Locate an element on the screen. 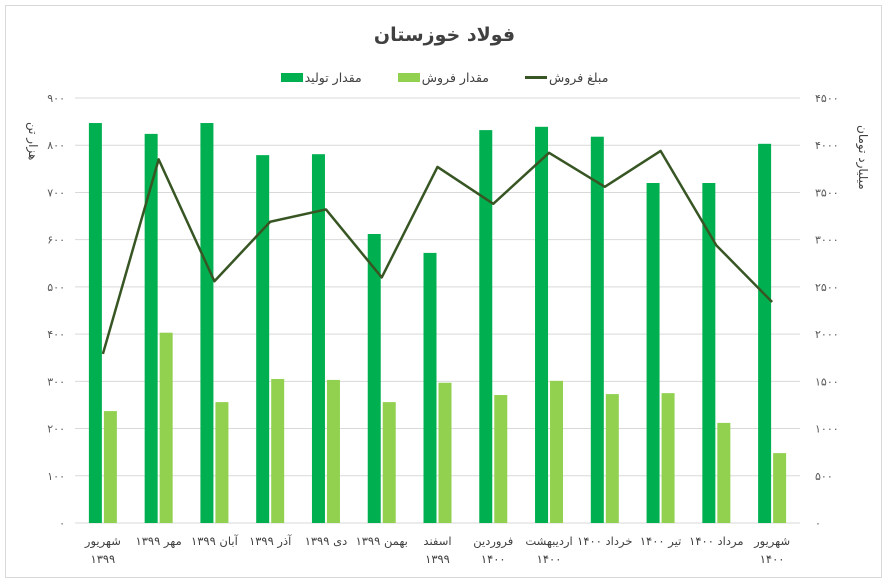 Image resolution: width=889 pixels, height=584 pixels. right-axis-tick: ۴۵۰۰ is located at coordinates (827, 98).